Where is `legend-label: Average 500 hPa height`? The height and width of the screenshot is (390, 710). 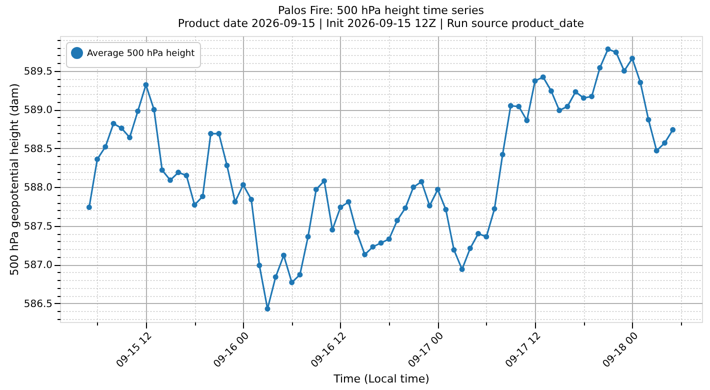 legend-label: Average 500 hPa height is located at coordinates (141, 54).